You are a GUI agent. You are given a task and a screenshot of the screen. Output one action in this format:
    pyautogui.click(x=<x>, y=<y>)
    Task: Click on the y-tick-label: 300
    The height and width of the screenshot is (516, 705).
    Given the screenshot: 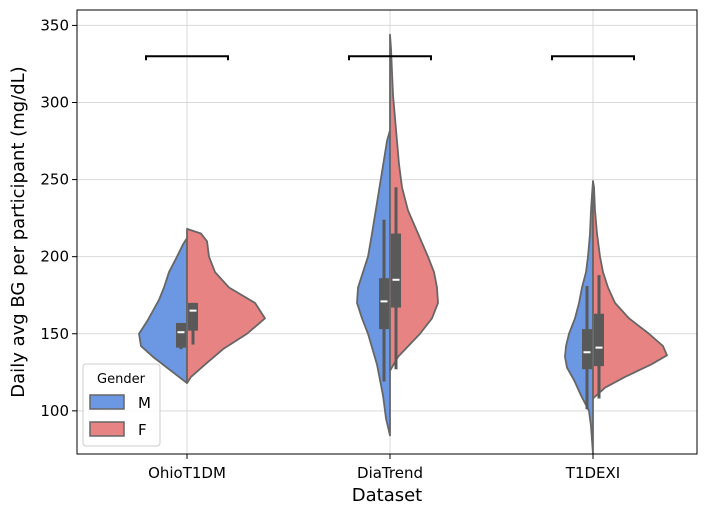 What is the action you would take?
    pyautogui.click(x=54, y=103)
    